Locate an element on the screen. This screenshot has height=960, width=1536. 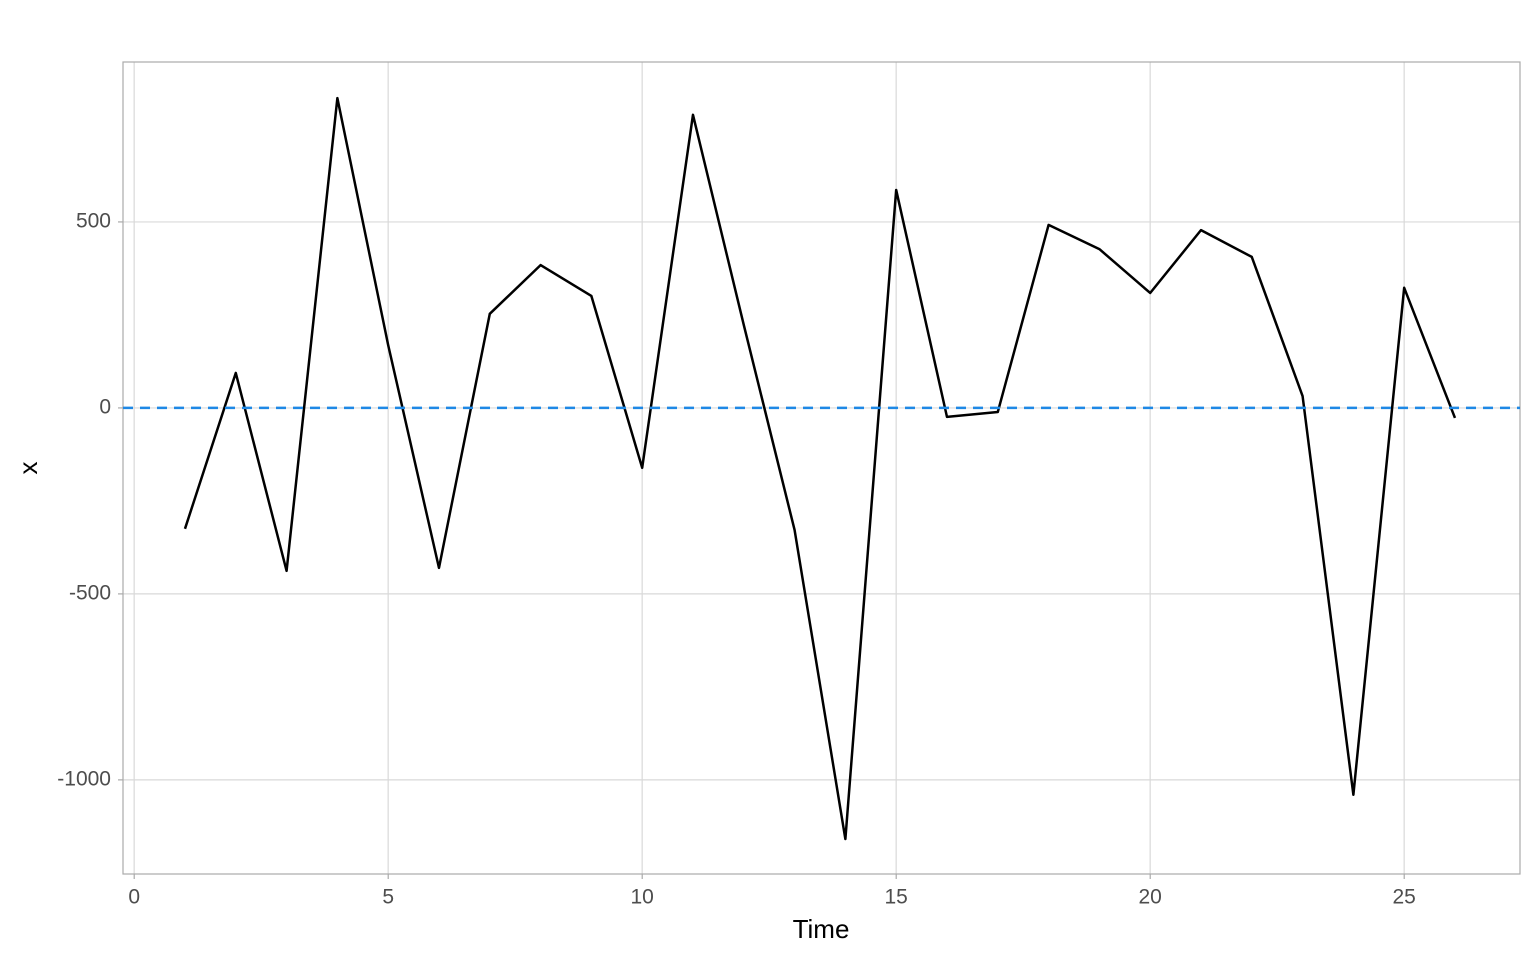
y-tick-label: 0 is located at coordinates (105, 406).